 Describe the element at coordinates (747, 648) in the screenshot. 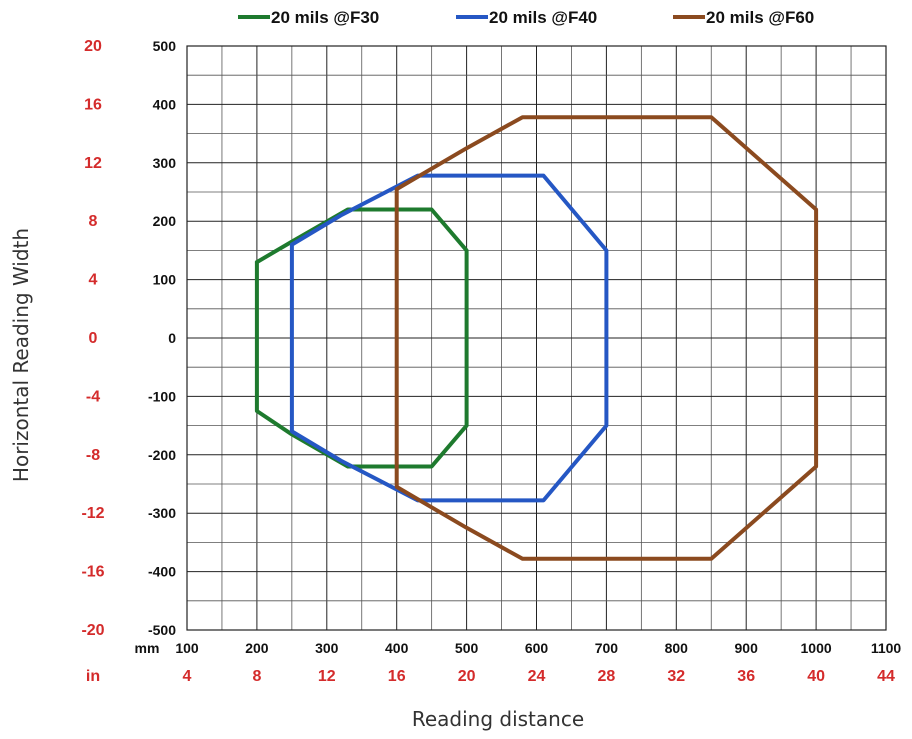

I see `x-tick-label-mm: 900` at that location.